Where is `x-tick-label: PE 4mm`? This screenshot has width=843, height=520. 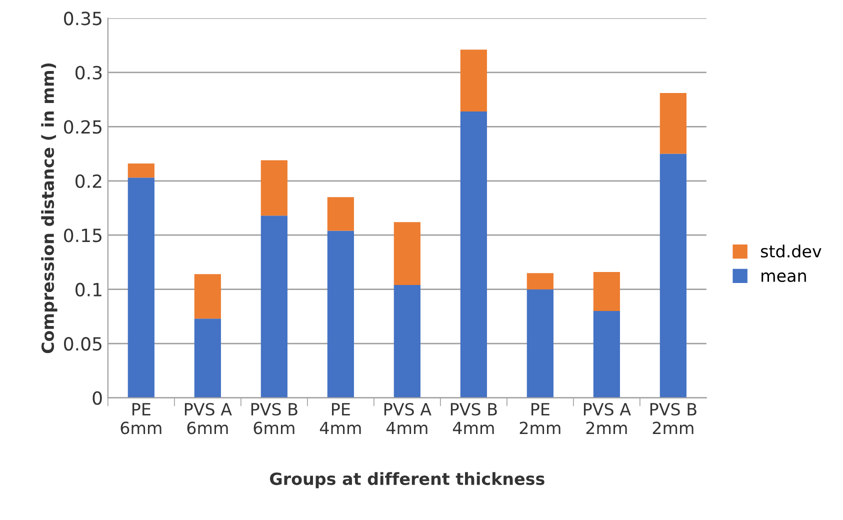
x-tick-label: PE 4mm is located at coordinates (340, 418).